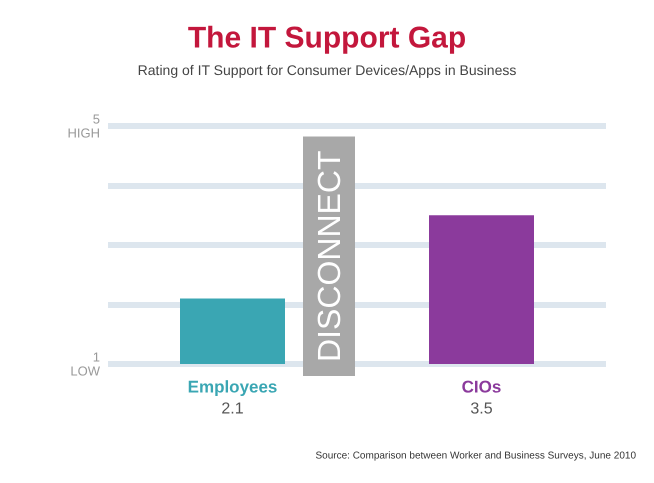 The width and height of the screenshot is (654, 483). Describe the element at coordinates (481, 409) in the screenshot. I see `data-label: 3.5` at that location.